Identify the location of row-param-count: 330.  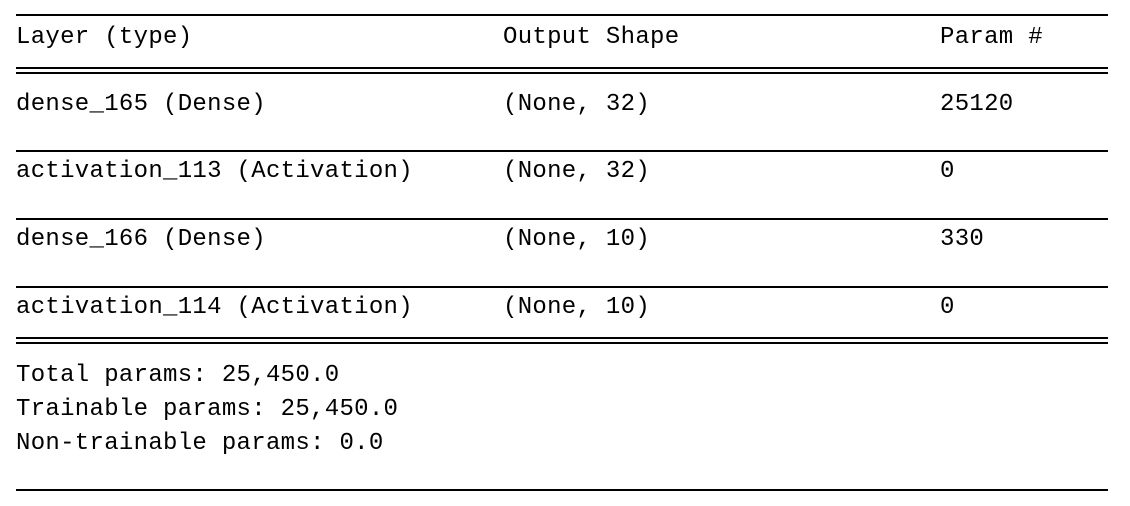
(962, 239).